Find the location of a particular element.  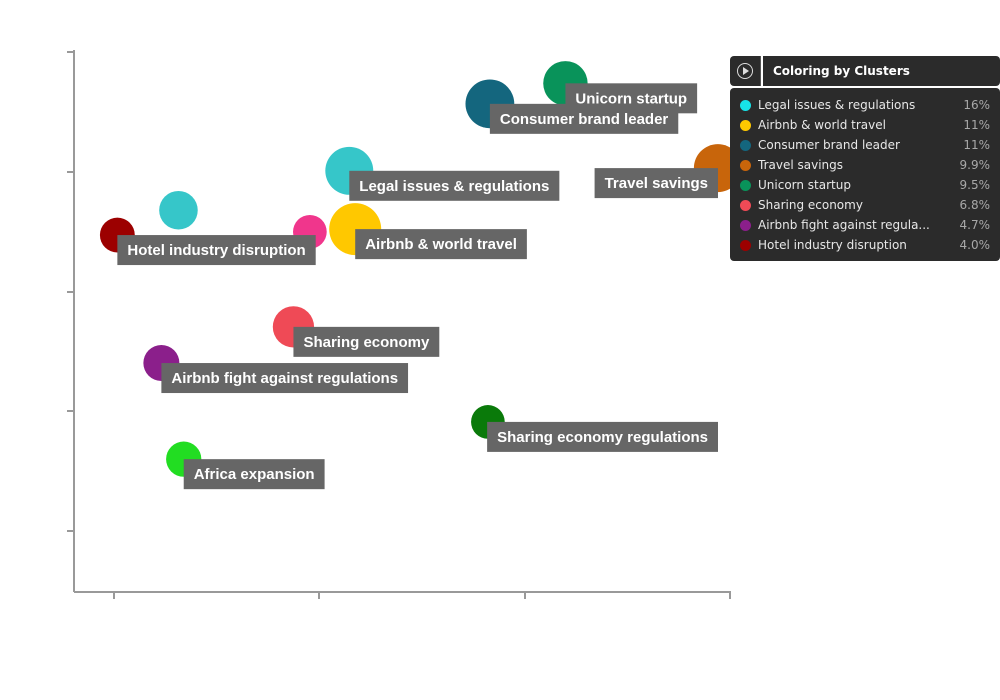

bubble-label: Sharing economy is located at coordinates (366, 341).